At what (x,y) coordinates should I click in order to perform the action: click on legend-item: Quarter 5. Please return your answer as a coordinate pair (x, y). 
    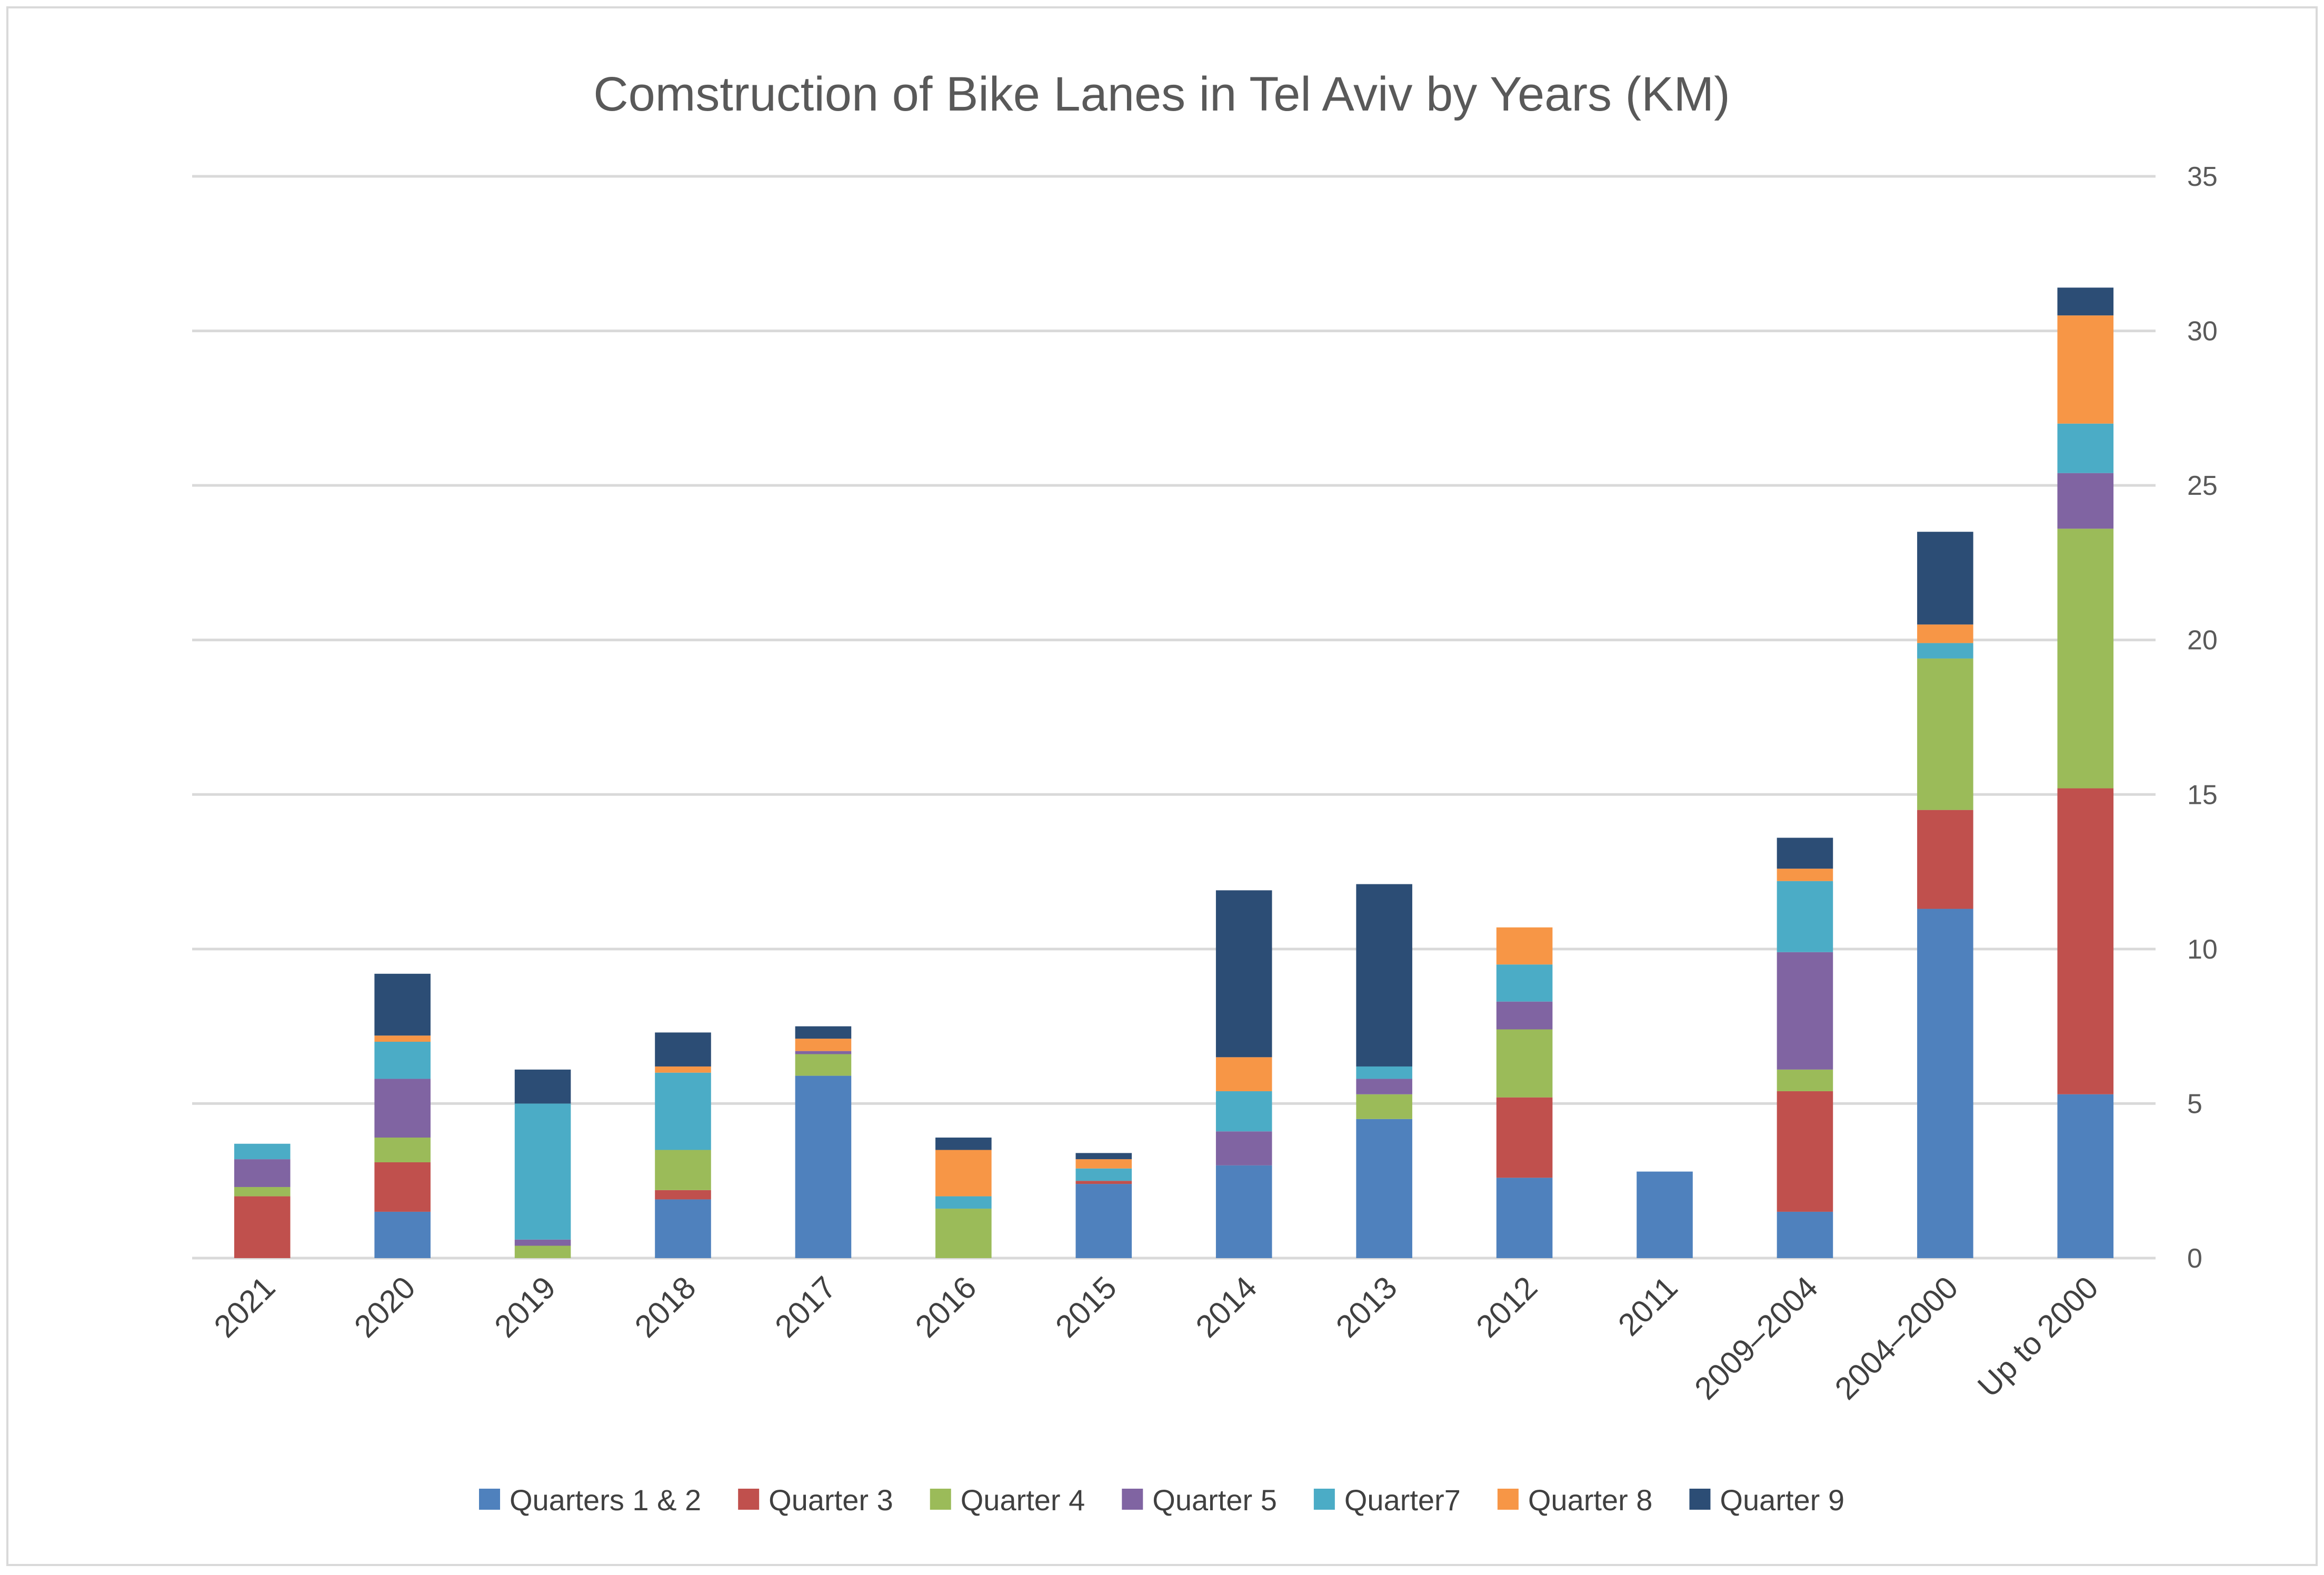
    Looking at the image, I should click on (1199, 1500).